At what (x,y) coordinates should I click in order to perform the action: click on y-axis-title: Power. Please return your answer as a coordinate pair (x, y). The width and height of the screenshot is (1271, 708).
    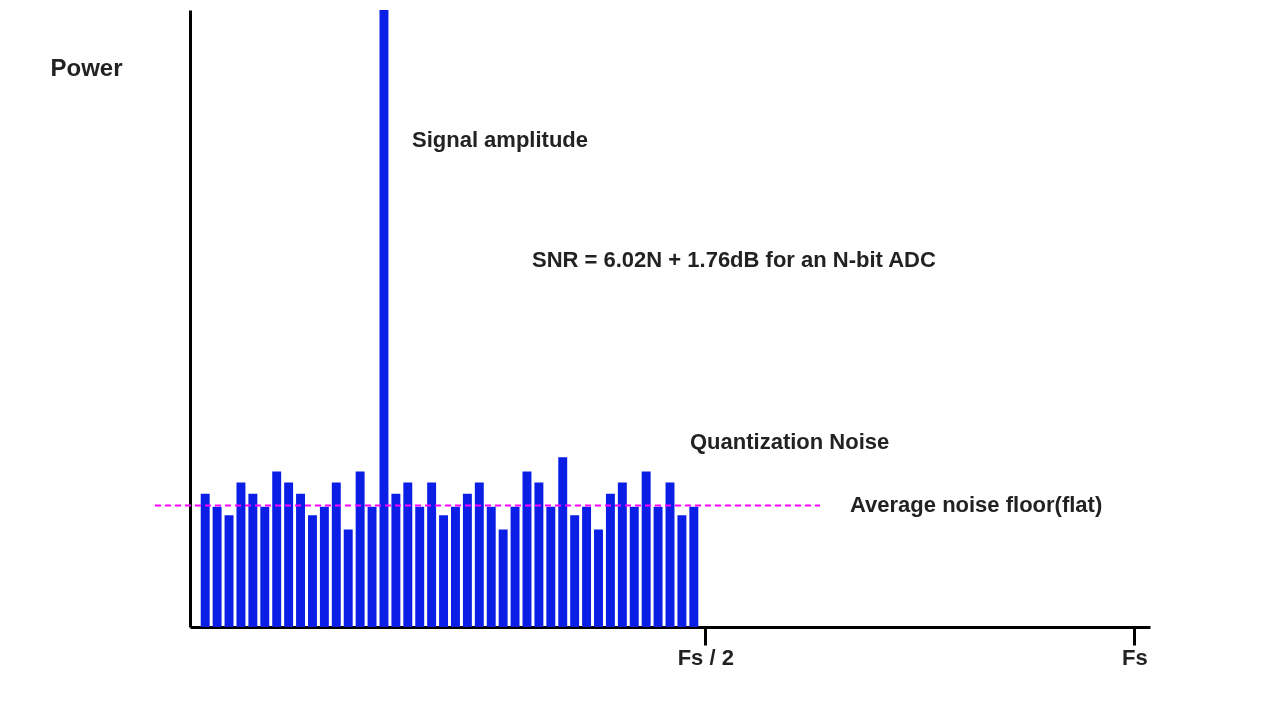
    Looking at the image, I should click on (86, 67).